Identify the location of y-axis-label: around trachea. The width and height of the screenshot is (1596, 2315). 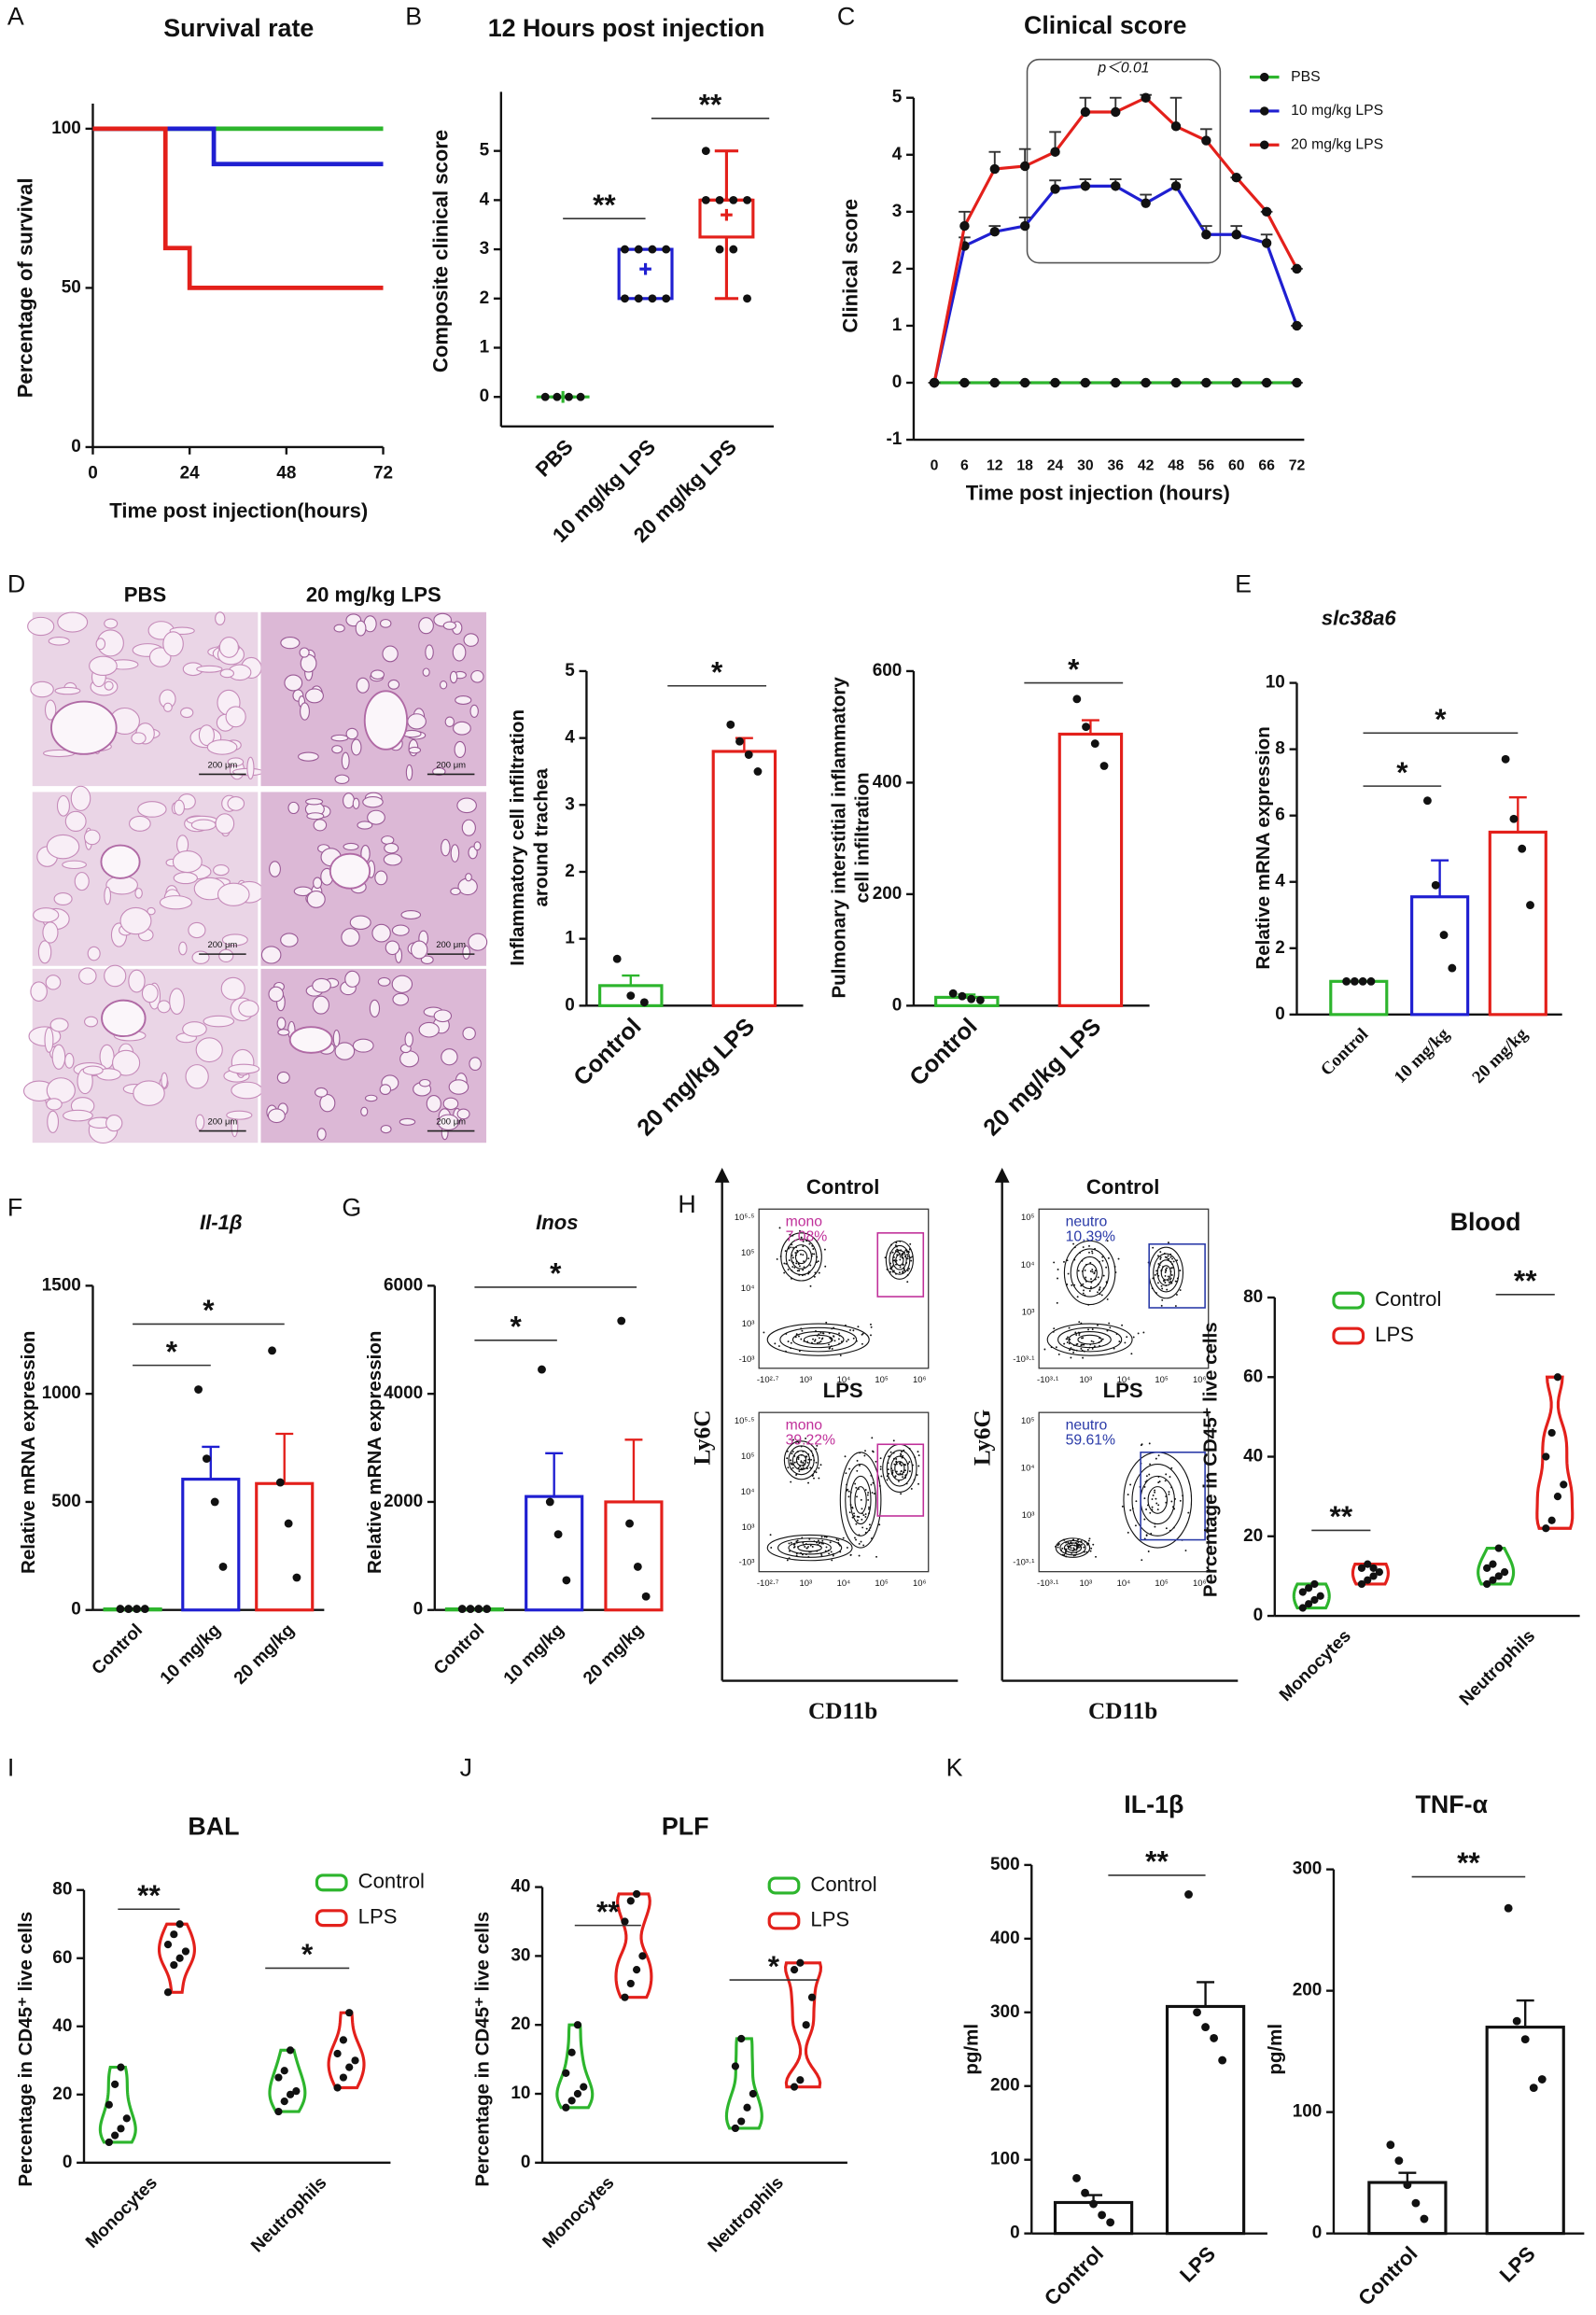
(541, 837).